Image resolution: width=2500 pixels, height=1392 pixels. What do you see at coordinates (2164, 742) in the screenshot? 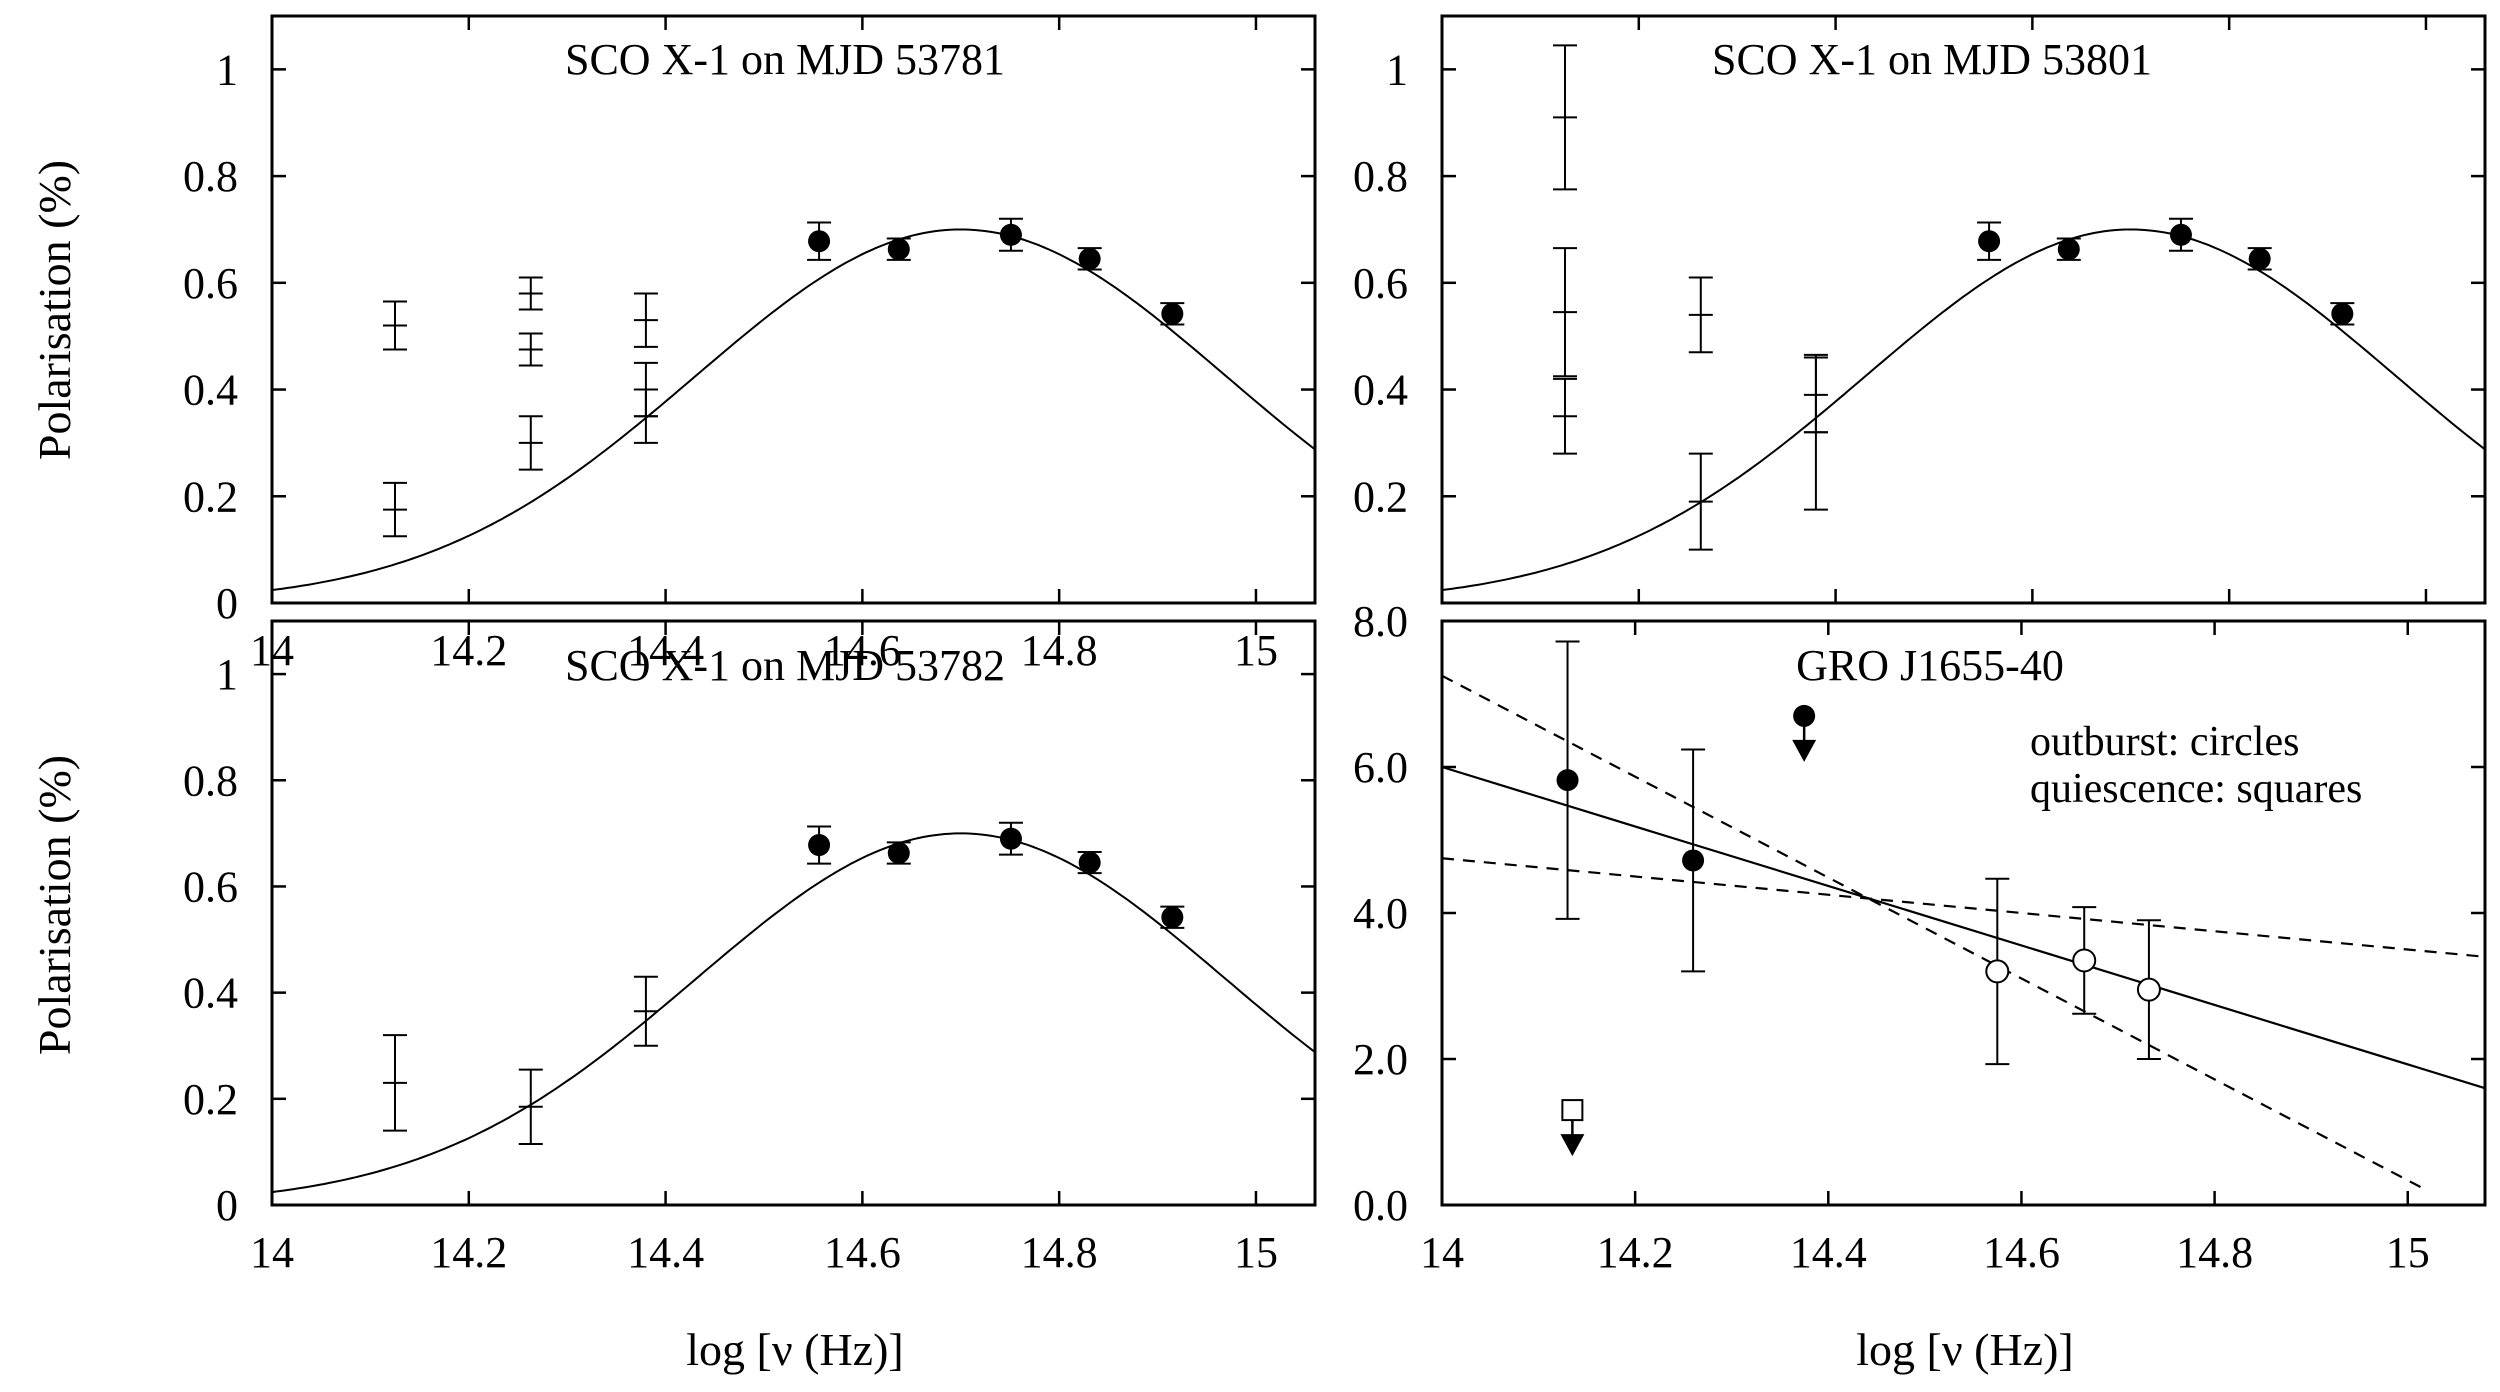
I see `legend-entry-outburst: outburst: circles` at bounding box center [2164, 742].